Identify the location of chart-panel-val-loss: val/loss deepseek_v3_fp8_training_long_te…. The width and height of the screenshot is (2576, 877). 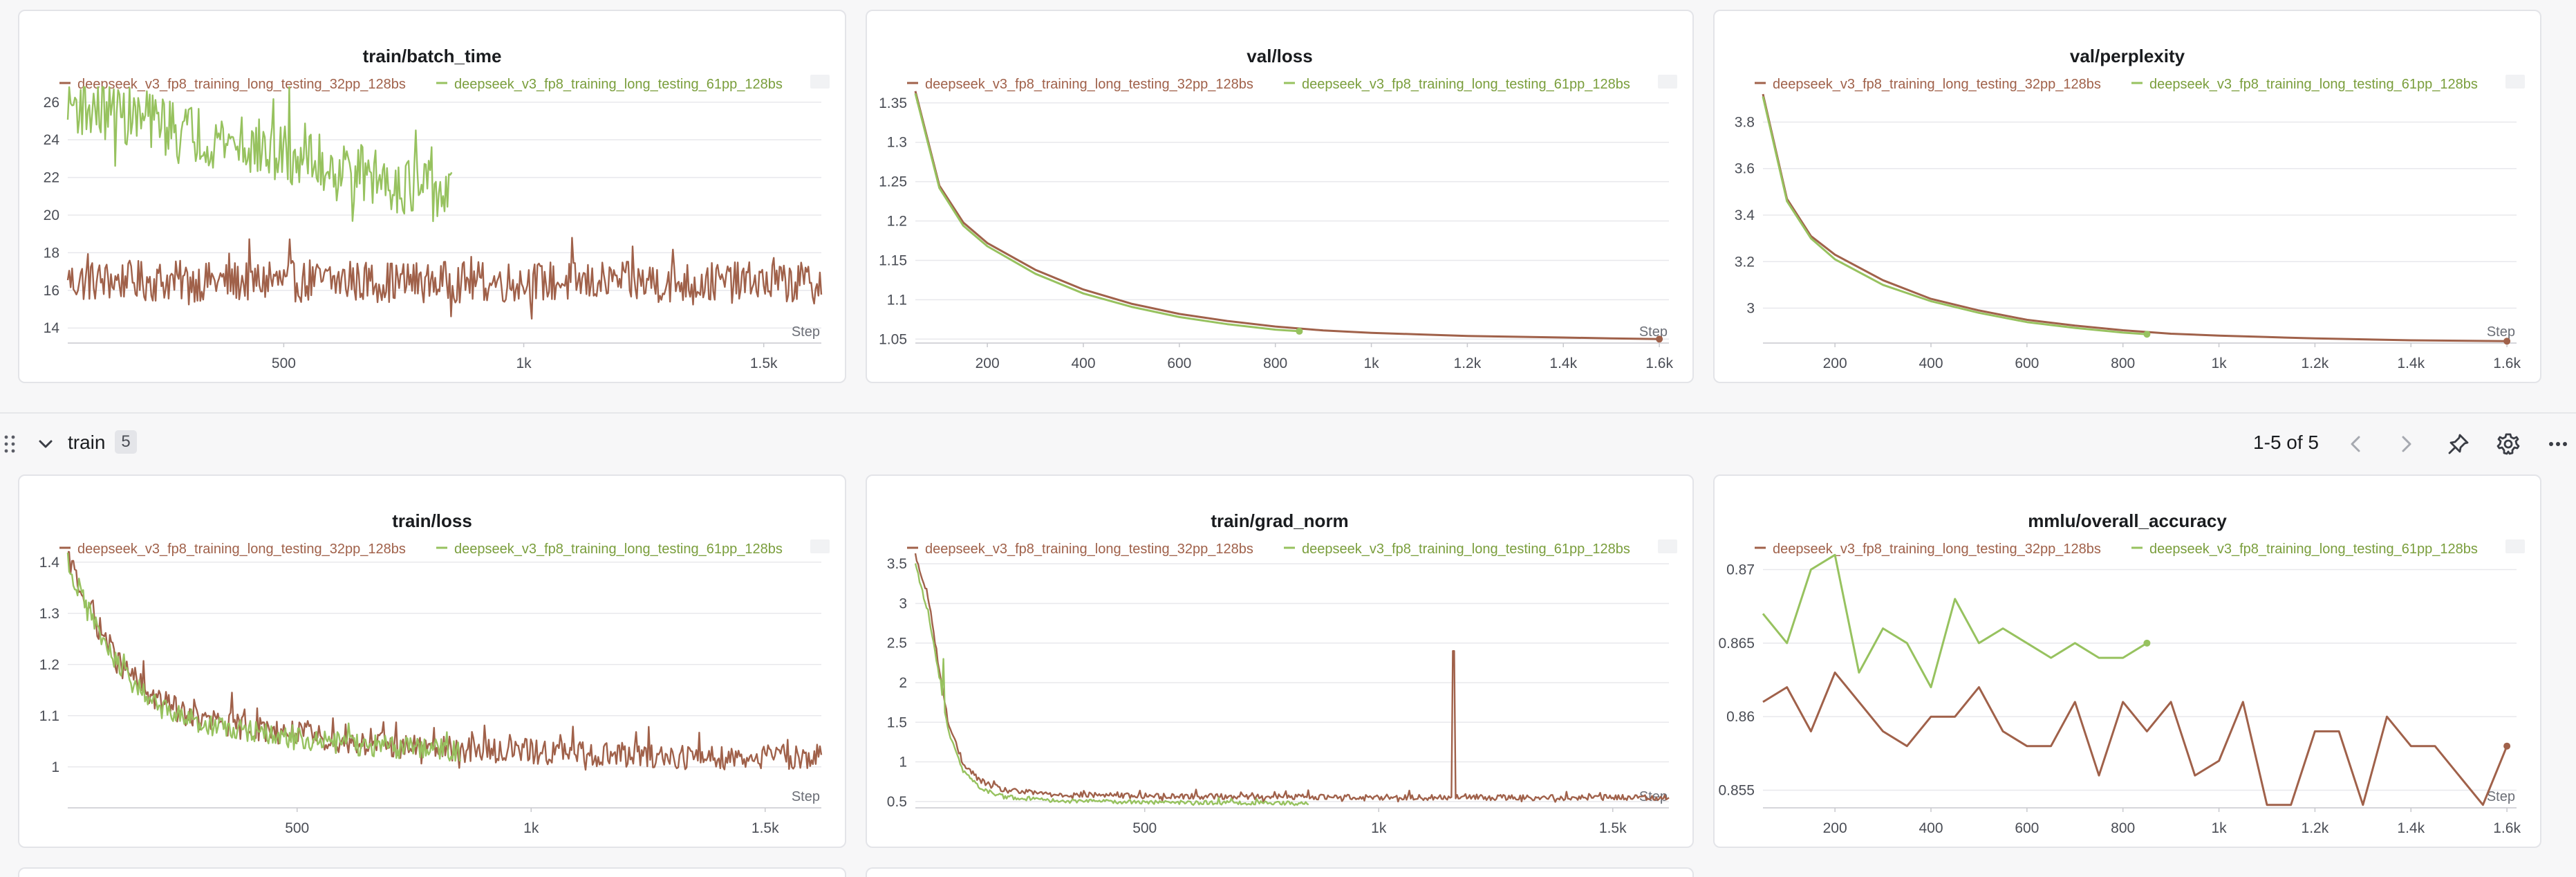
(1280, 197).